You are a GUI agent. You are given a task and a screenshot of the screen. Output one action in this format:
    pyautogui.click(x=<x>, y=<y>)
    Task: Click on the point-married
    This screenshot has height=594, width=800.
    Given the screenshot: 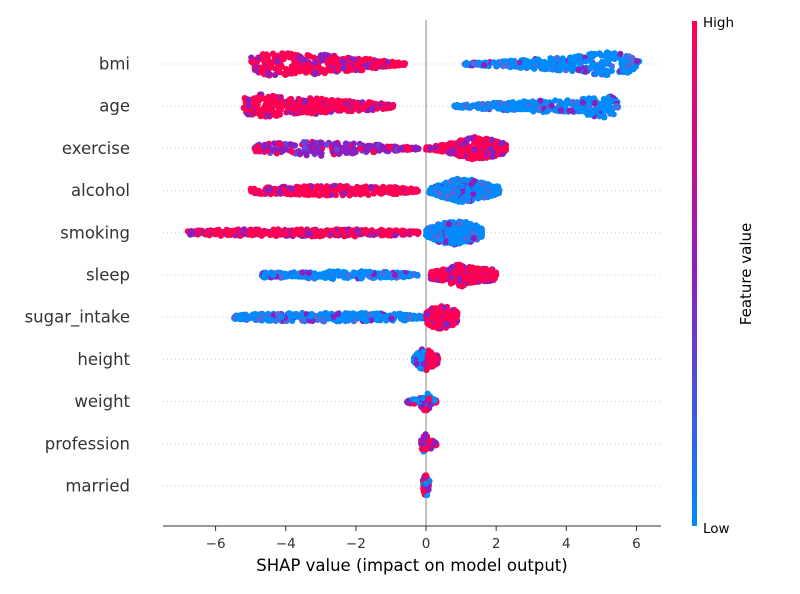 What is the action you would take?
    pyautogui.click(x=425, y=483)
    